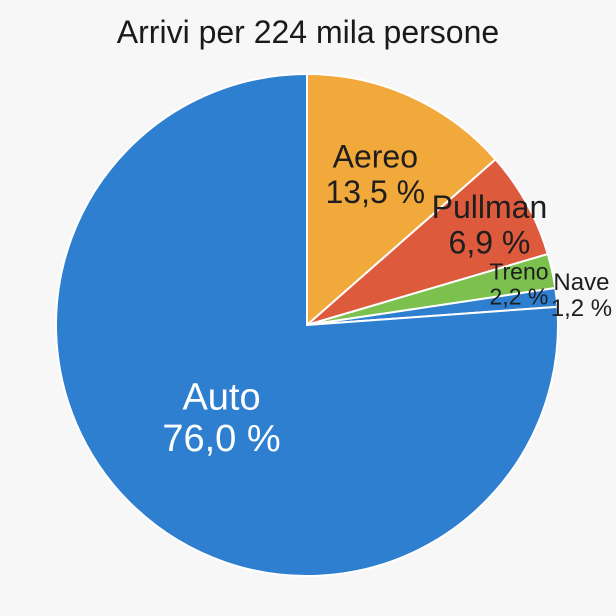 The width and height of the screenshot is (616, 616). I want to click on slice-value-pullman: 6,9 %, so click(490, 242).